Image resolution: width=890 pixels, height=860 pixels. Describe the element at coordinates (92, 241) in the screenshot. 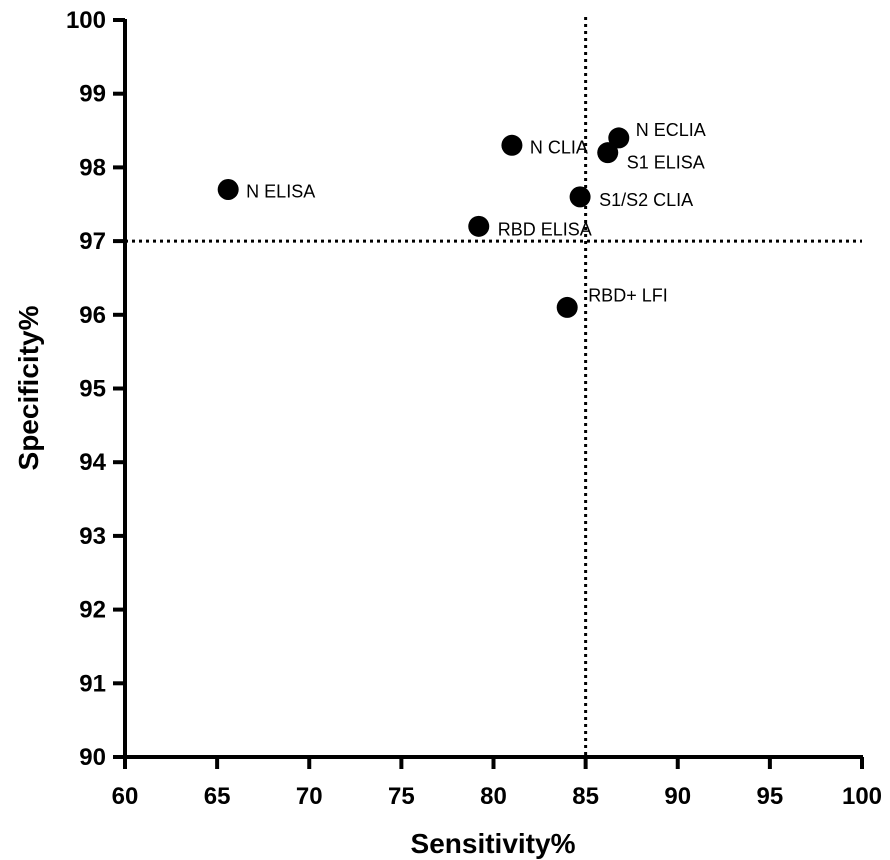

I see `y-tick-label: 97` at that location.